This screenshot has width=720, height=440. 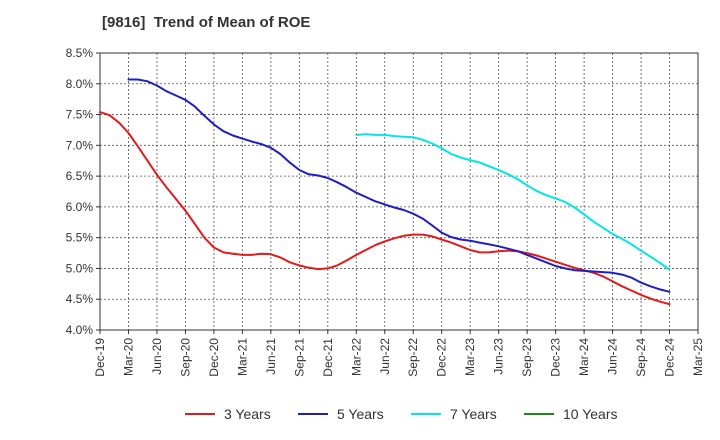 I want to click on x-tick-label: Mar-20, so click(x=128, y=357).